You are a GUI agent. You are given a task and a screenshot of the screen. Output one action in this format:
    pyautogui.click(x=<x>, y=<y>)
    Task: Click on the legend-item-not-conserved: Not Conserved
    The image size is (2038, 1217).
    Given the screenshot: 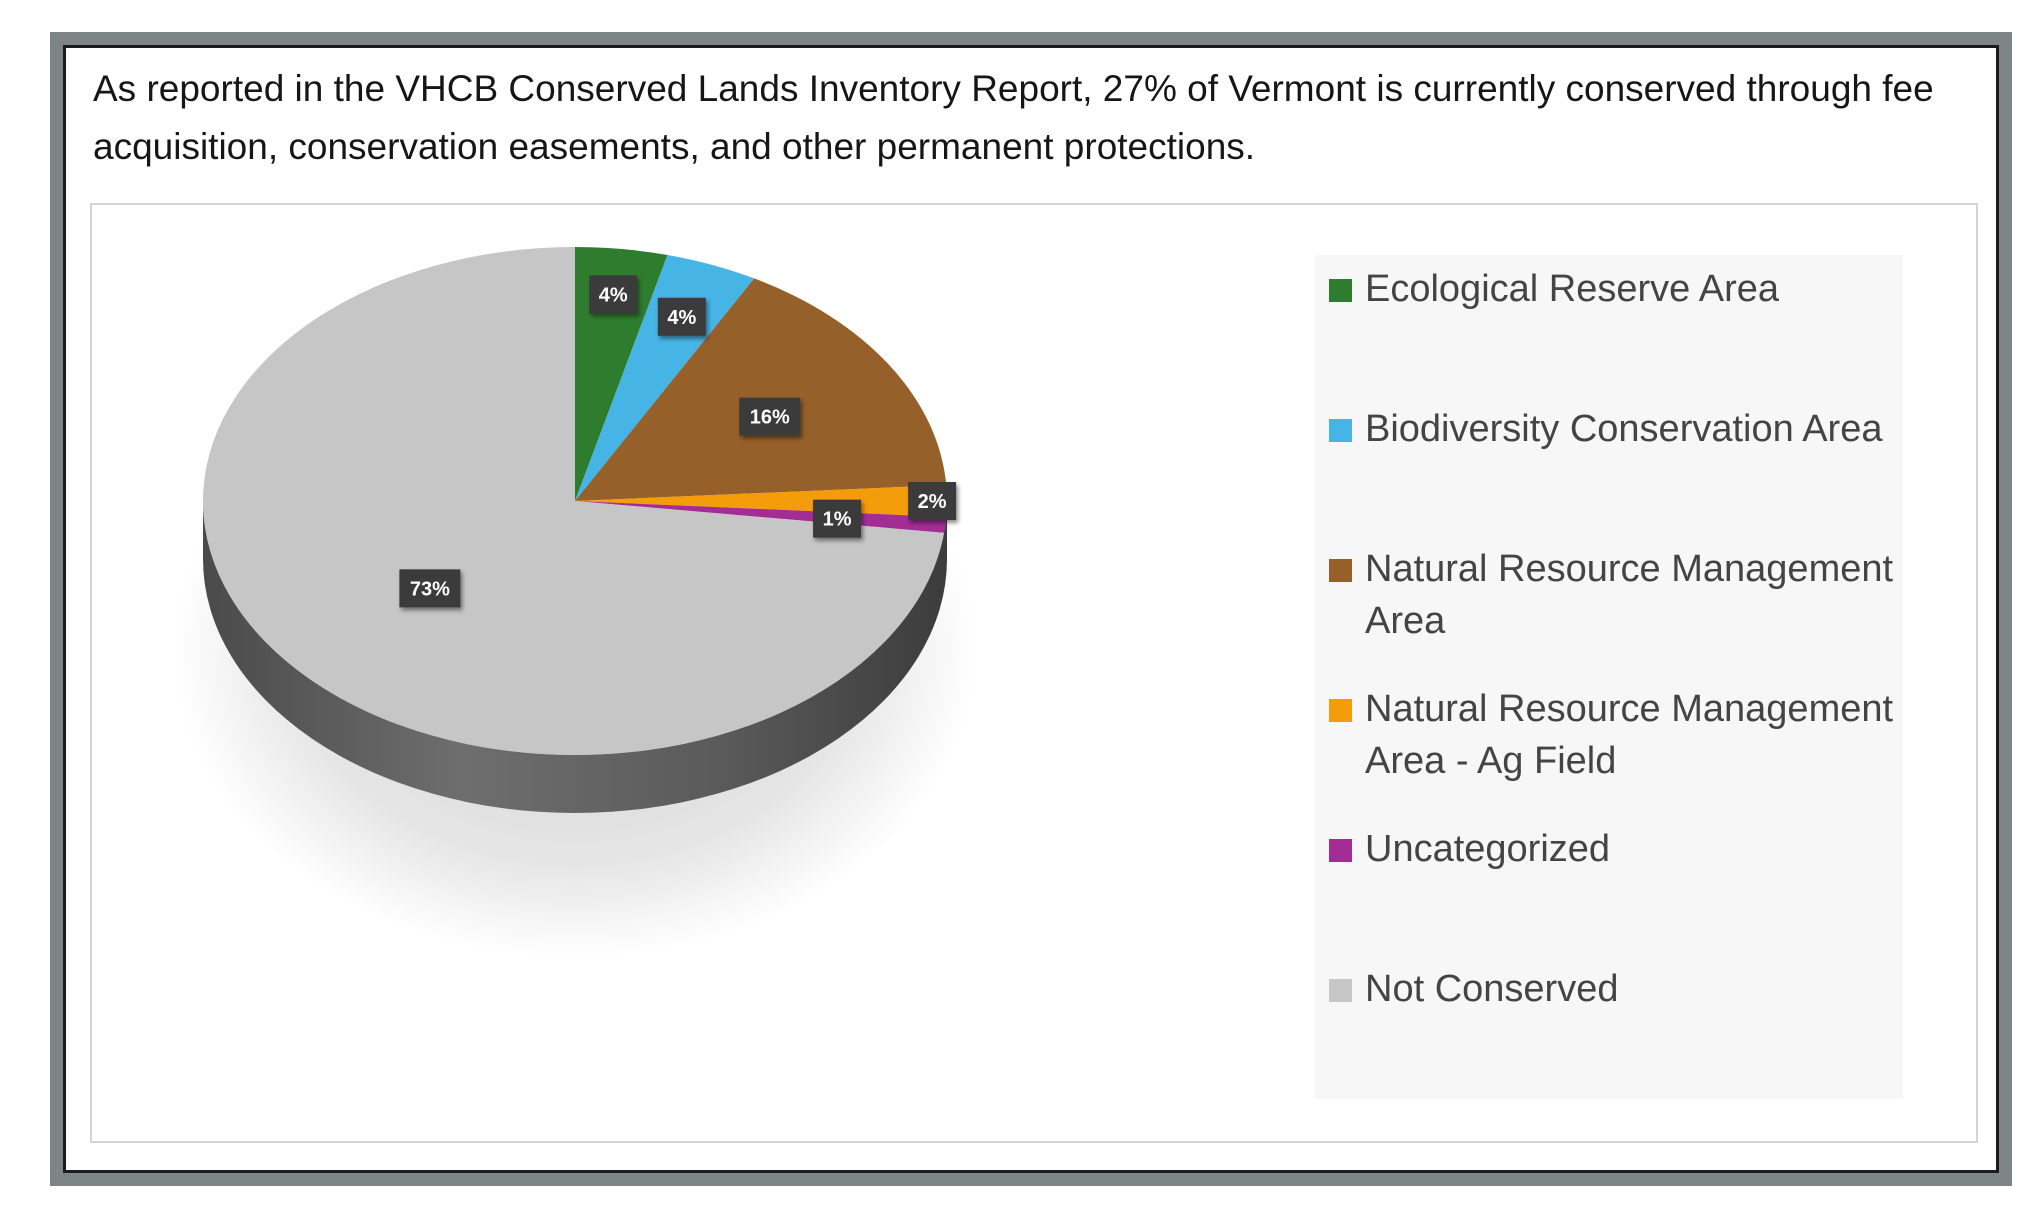 What is the action you would take?
    pyautogui.click(x=1614, y=989)
    